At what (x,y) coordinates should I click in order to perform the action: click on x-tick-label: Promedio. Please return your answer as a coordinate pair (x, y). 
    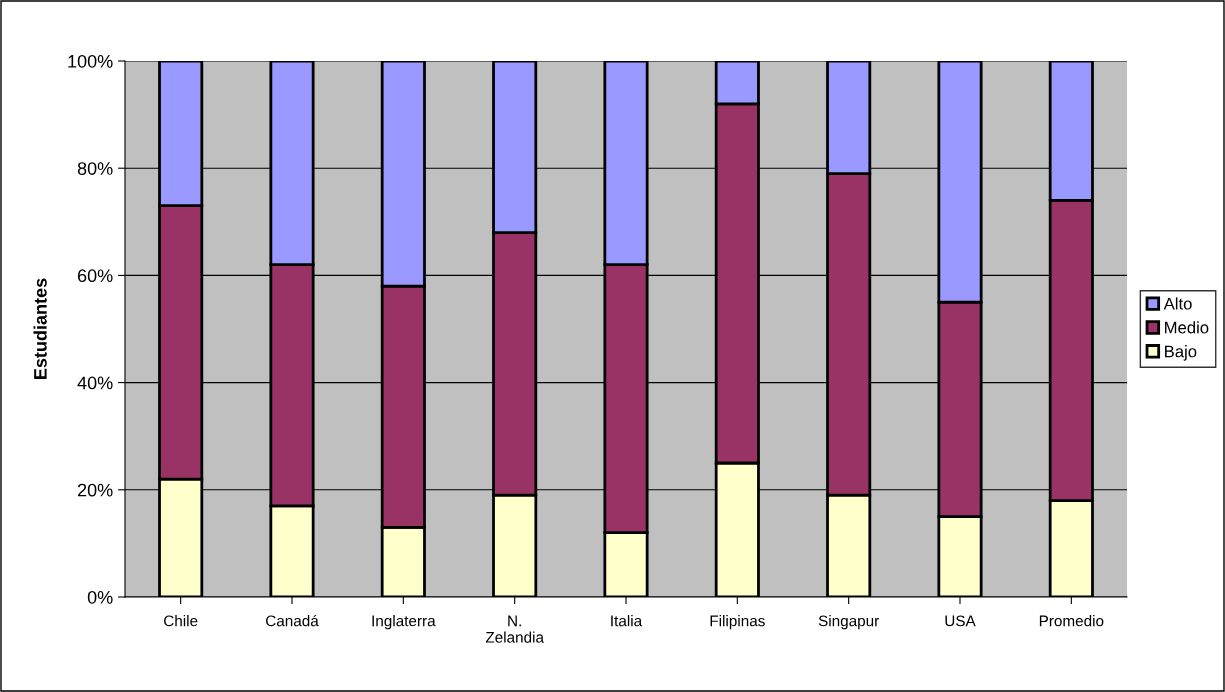
    Looking at the image, I should click on (1071, 621).